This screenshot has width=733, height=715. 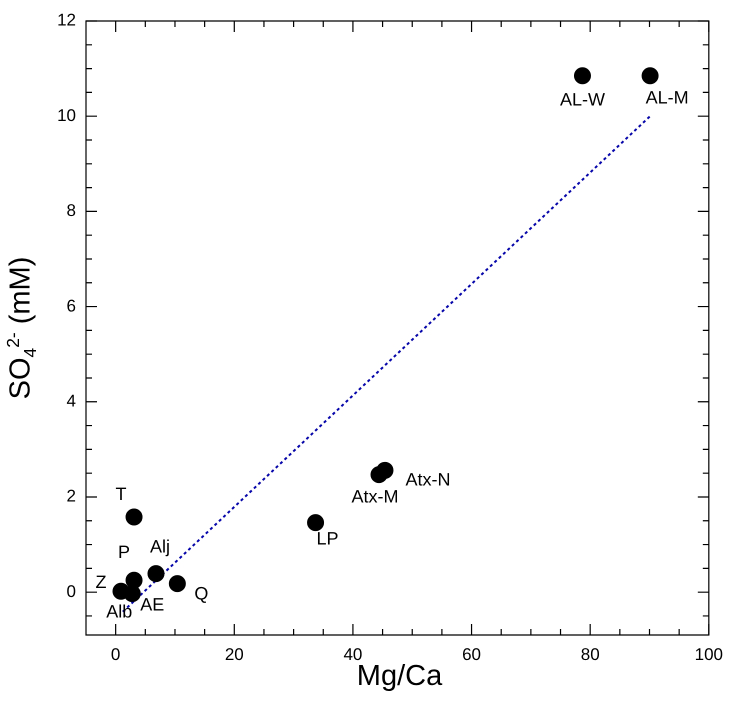 I want to click on x-tick-label: 0, so click(x=115, y=654).